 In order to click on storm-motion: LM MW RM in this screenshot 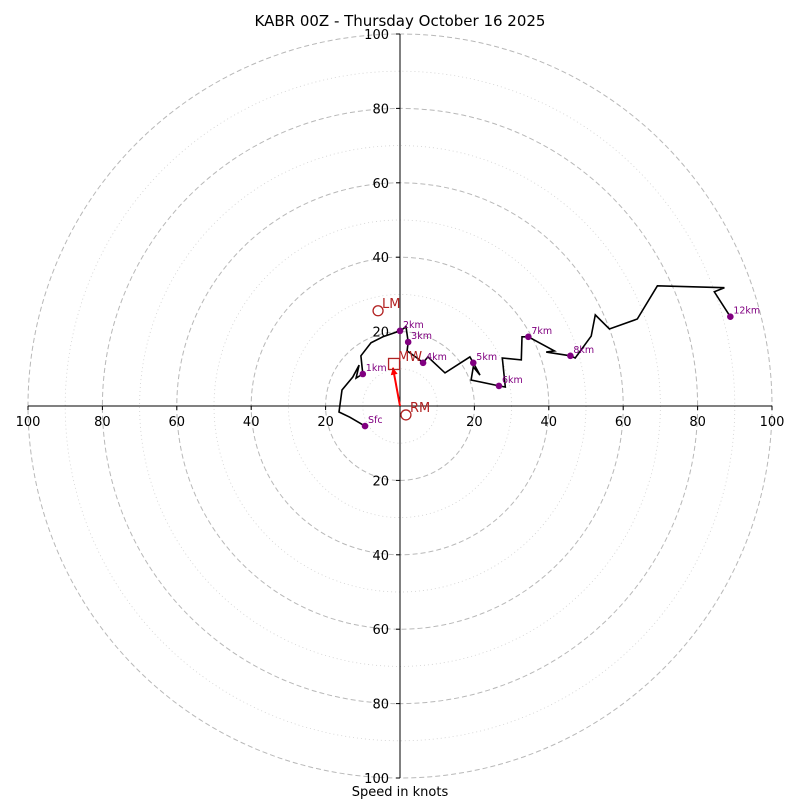, I will do `click(401, 359)`.